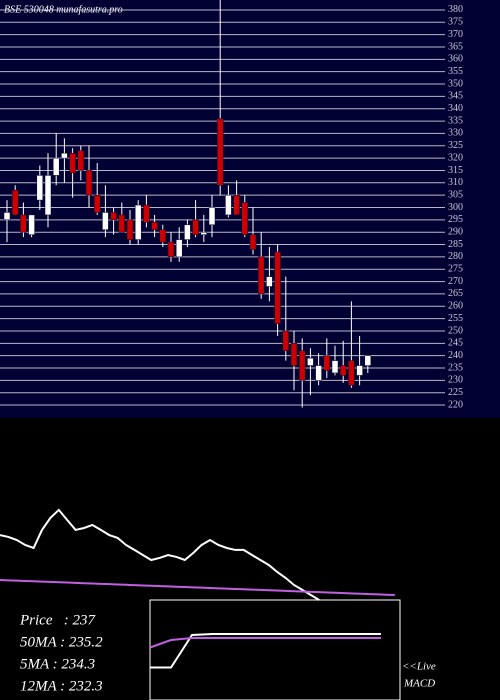  Describe the element at coordinates (455, 330) in the screenshot. I see `y-tick-label: 250` at that location.